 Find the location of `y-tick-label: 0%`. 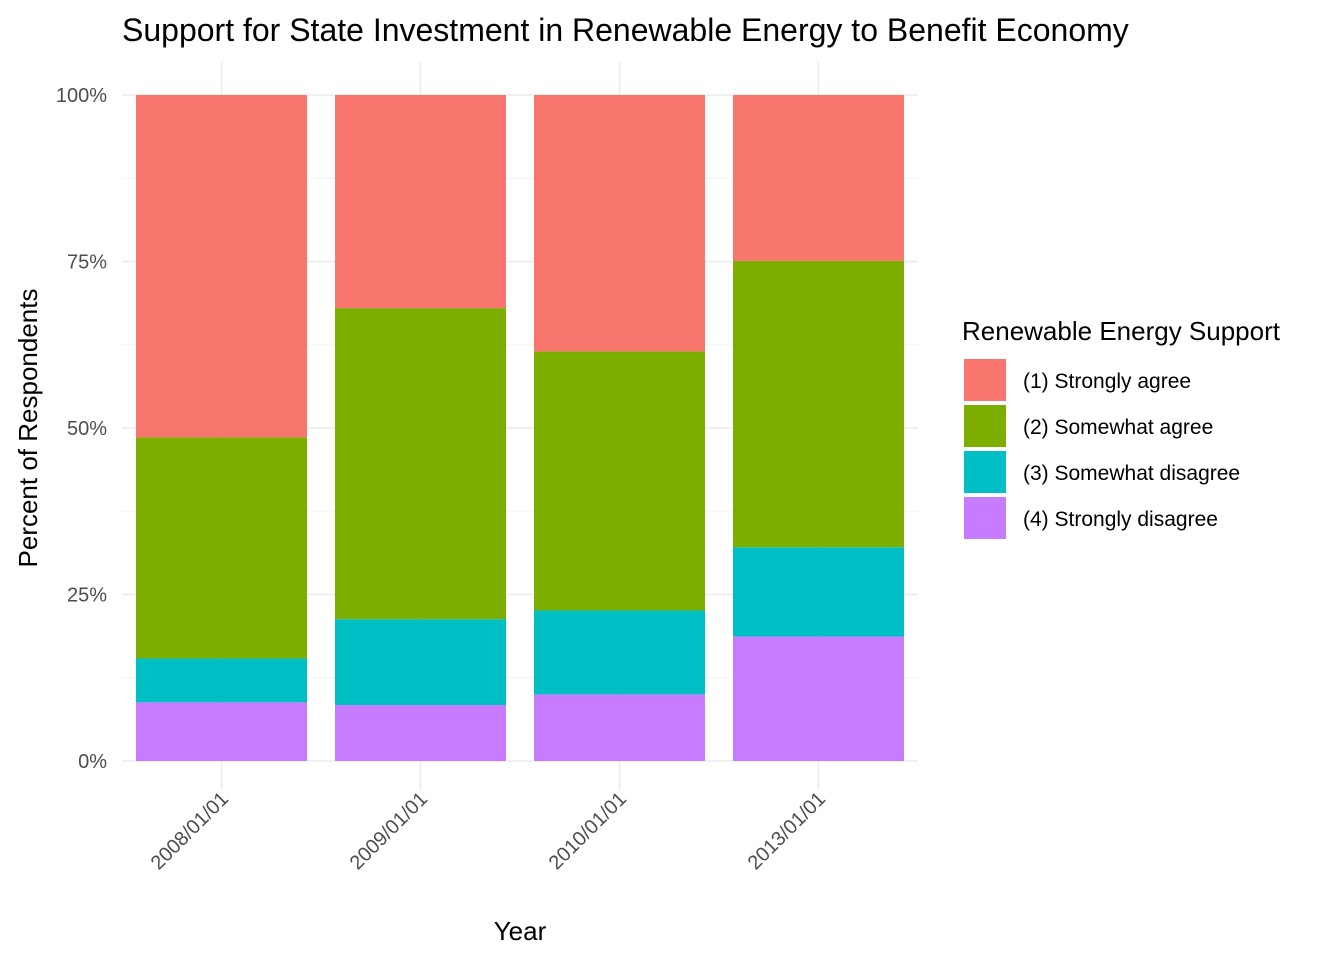

y-tick-label: 0% is located at coordinates (92, 762).